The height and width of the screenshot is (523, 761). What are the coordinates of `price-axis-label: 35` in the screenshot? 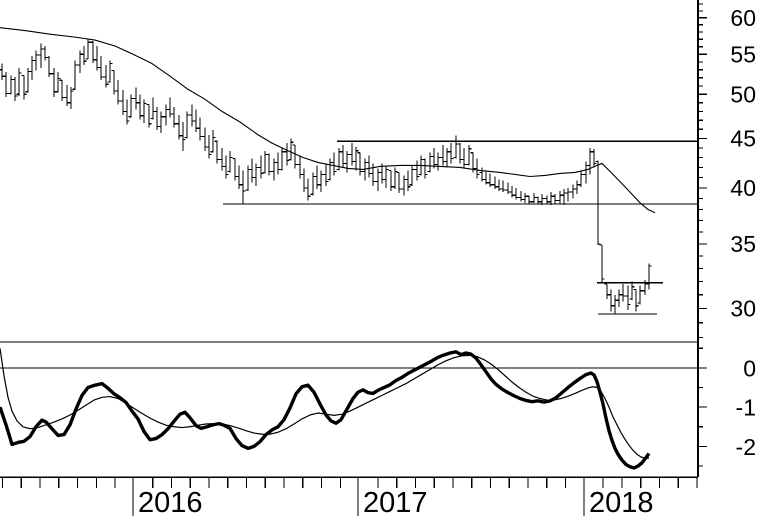 It's located at (743, 244).